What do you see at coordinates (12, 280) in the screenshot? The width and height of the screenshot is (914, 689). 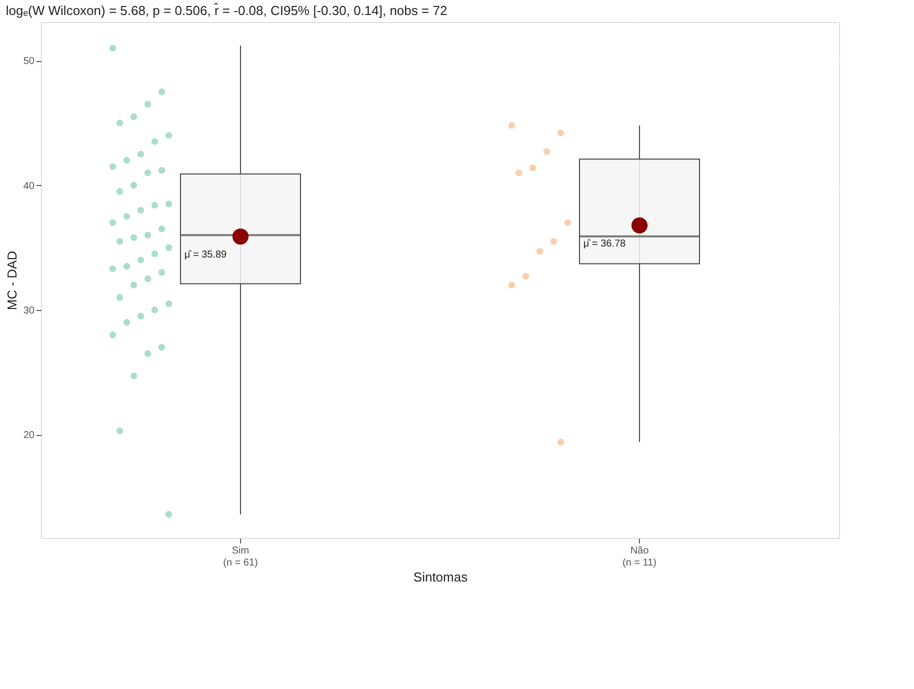 I see `y-axis-title: MC - DAD` at bounding box center [12, 280].